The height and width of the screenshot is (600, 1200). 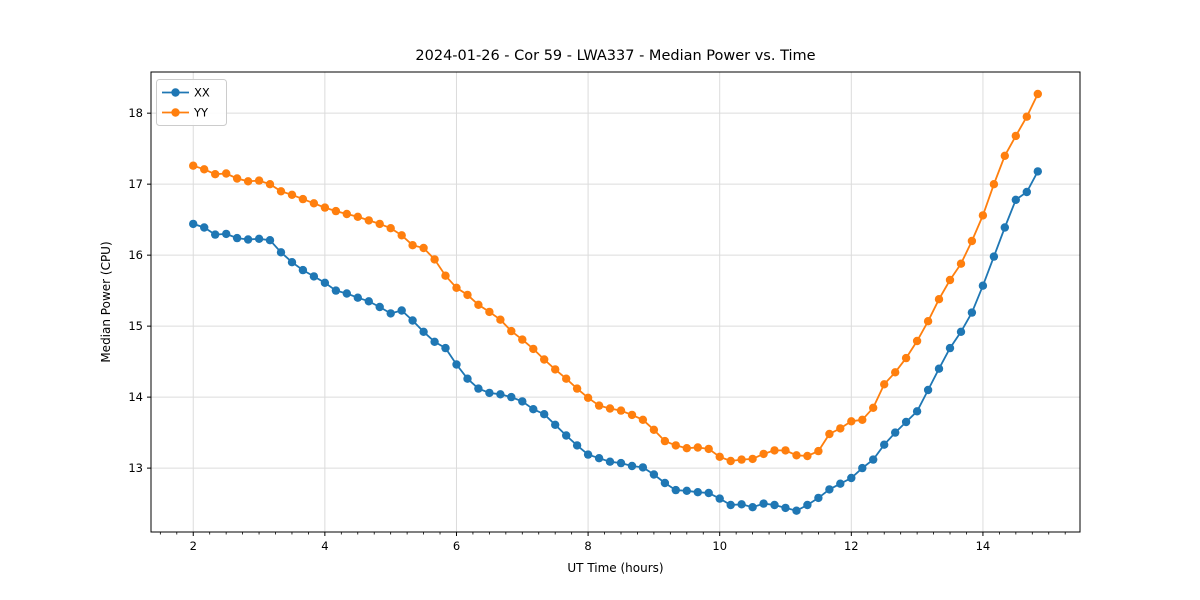 I want to click on legend-label-XX: XX, so click(x=202, y=93).